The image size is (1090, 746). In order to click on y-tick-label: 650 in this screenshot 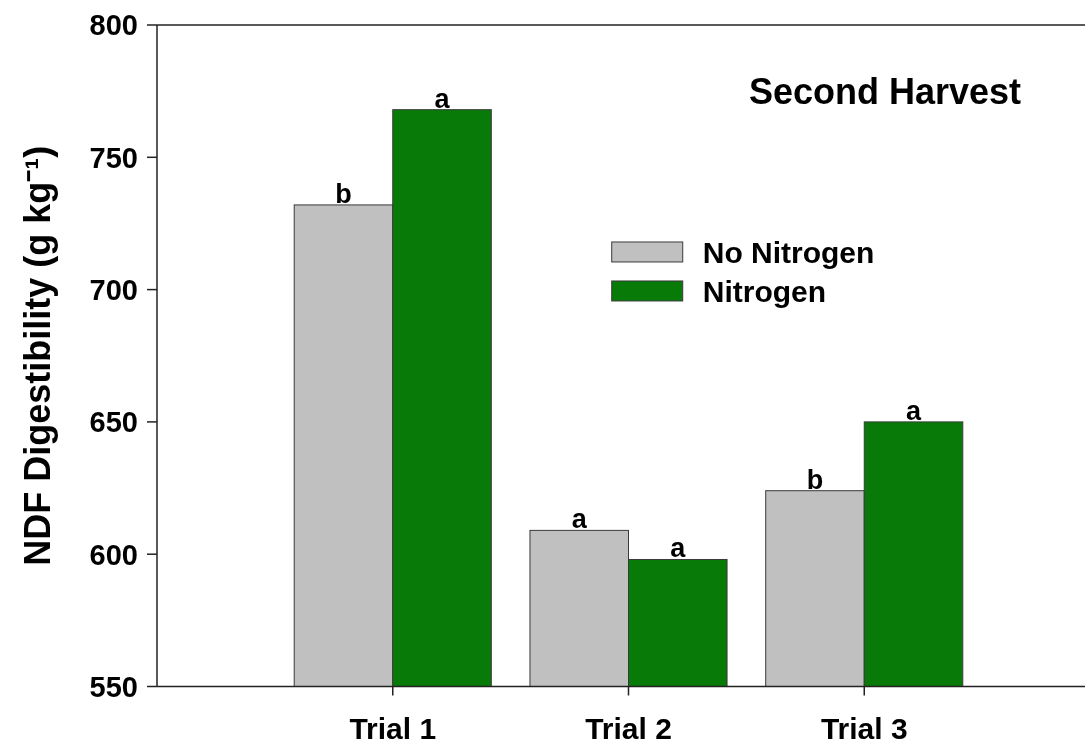, I will do `click(113, 422)`.